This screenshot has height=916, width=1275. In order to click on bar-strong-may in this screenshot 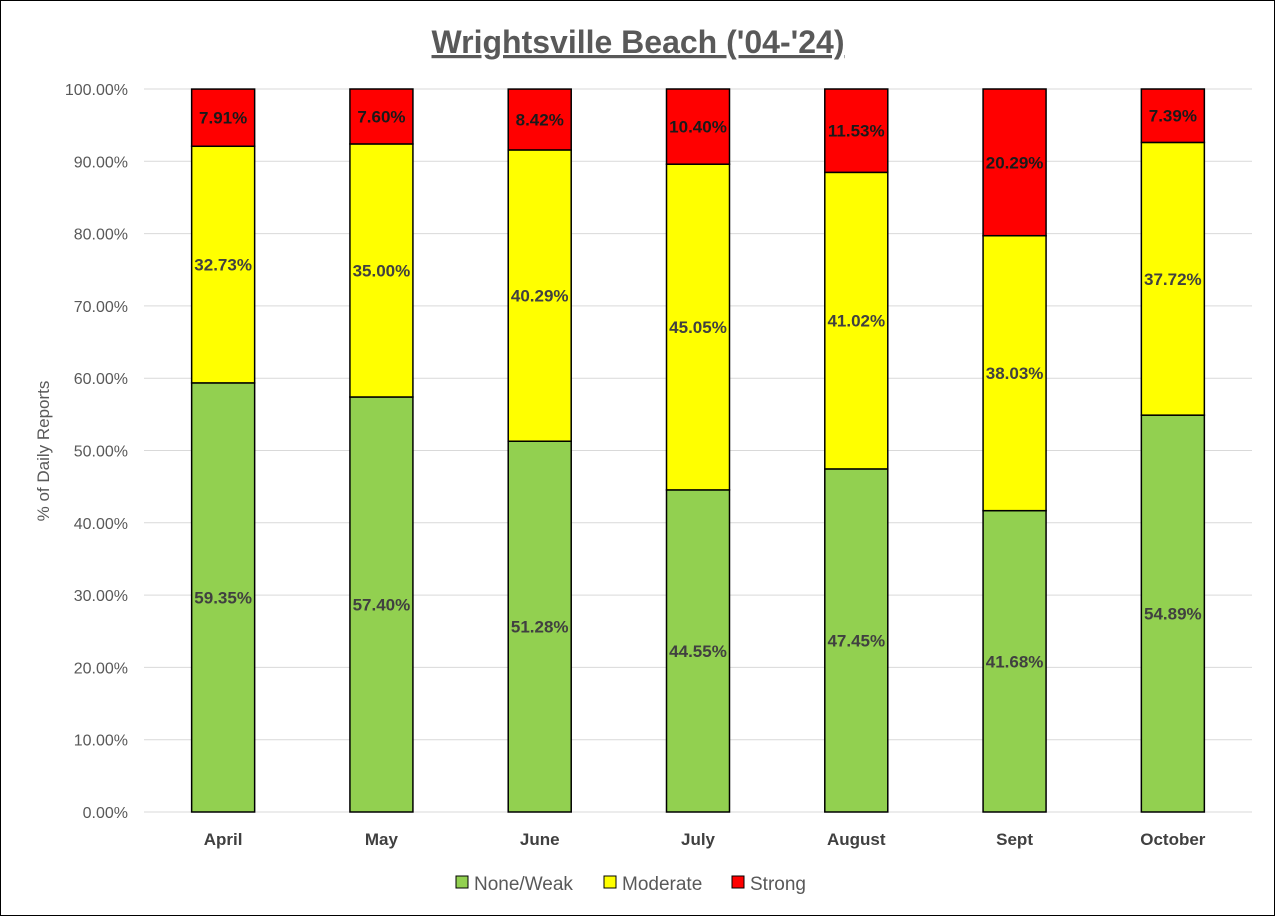, I will do `click(381, 116)`.